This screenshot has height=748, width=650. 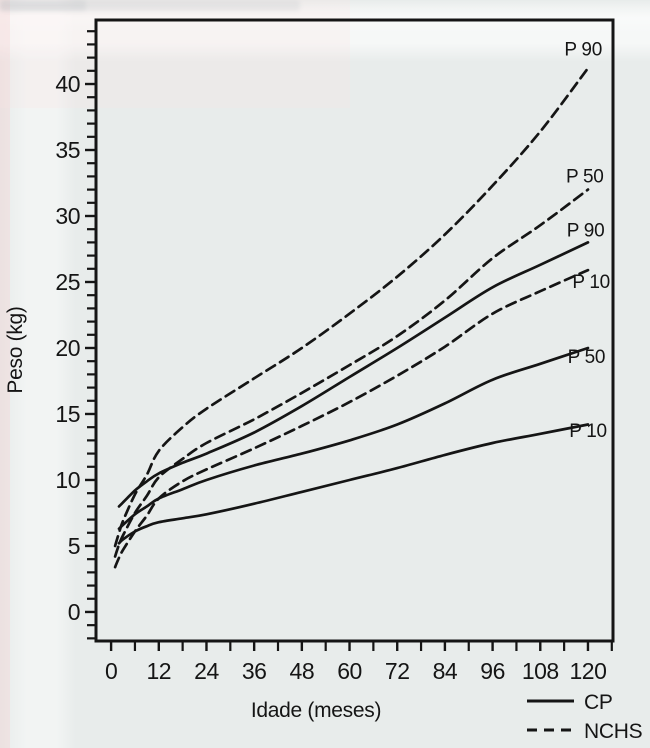 What do you see at coordinates (587, 357) in the screenshot?
I see `curve-label-cp-p50: P 50` at bounding box center [587, 357].